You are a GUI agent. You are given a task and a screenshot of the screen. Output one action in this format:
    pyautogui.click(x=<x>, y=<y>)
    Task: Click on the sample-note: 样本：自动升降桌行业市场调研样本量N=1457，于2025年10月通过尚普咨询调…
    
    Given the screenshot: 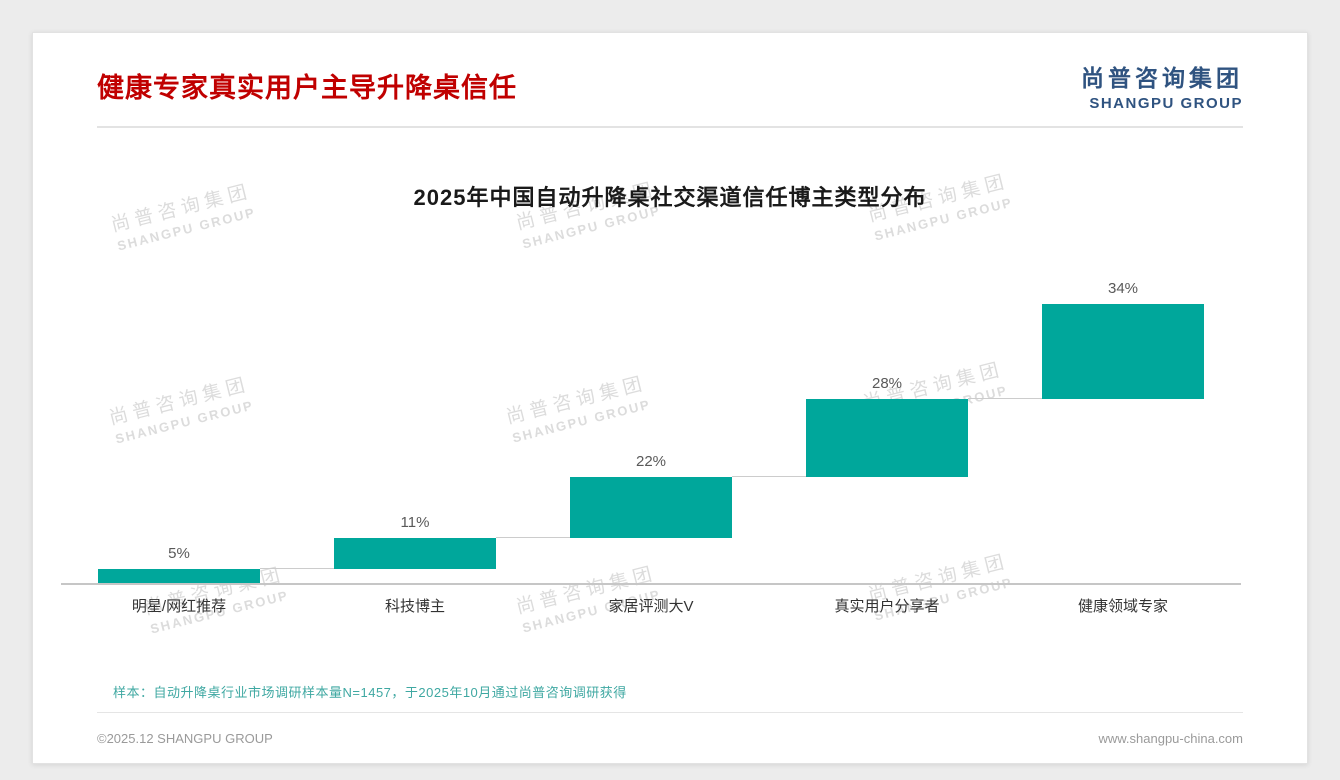 What is the action you would take?
    pyautogui.click(x=370, y=692)
    